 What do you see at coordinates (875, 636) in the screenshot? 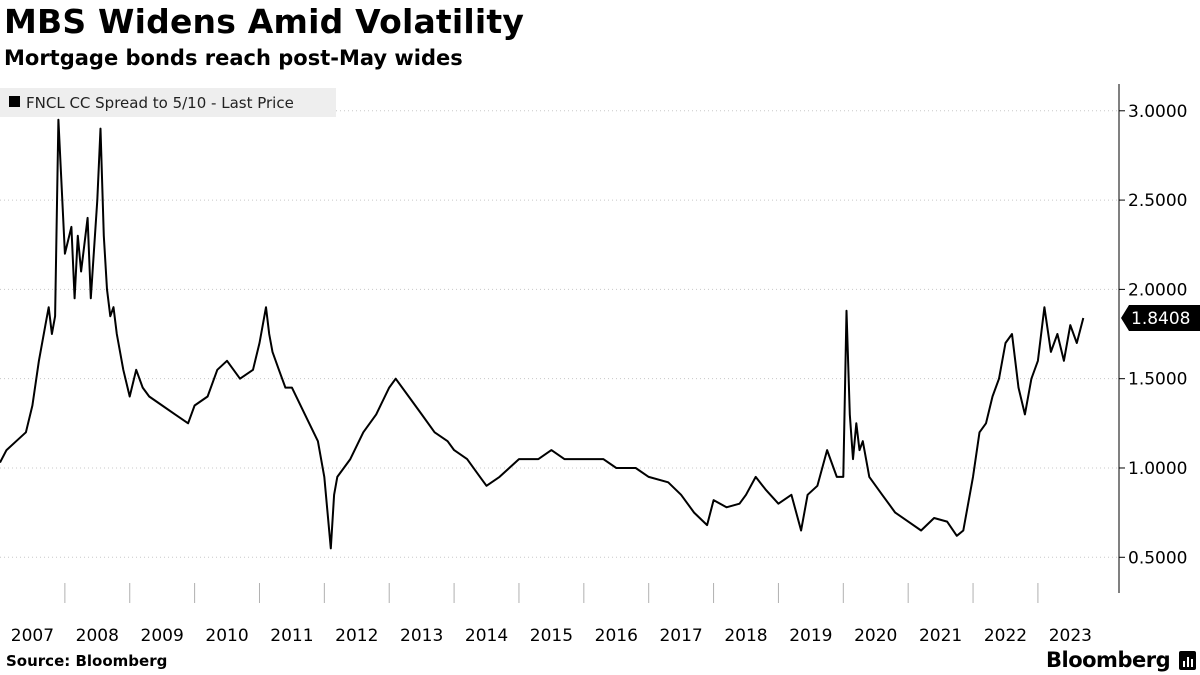
I see `x-tick-label: 2020` at bounding box center [875, 636].